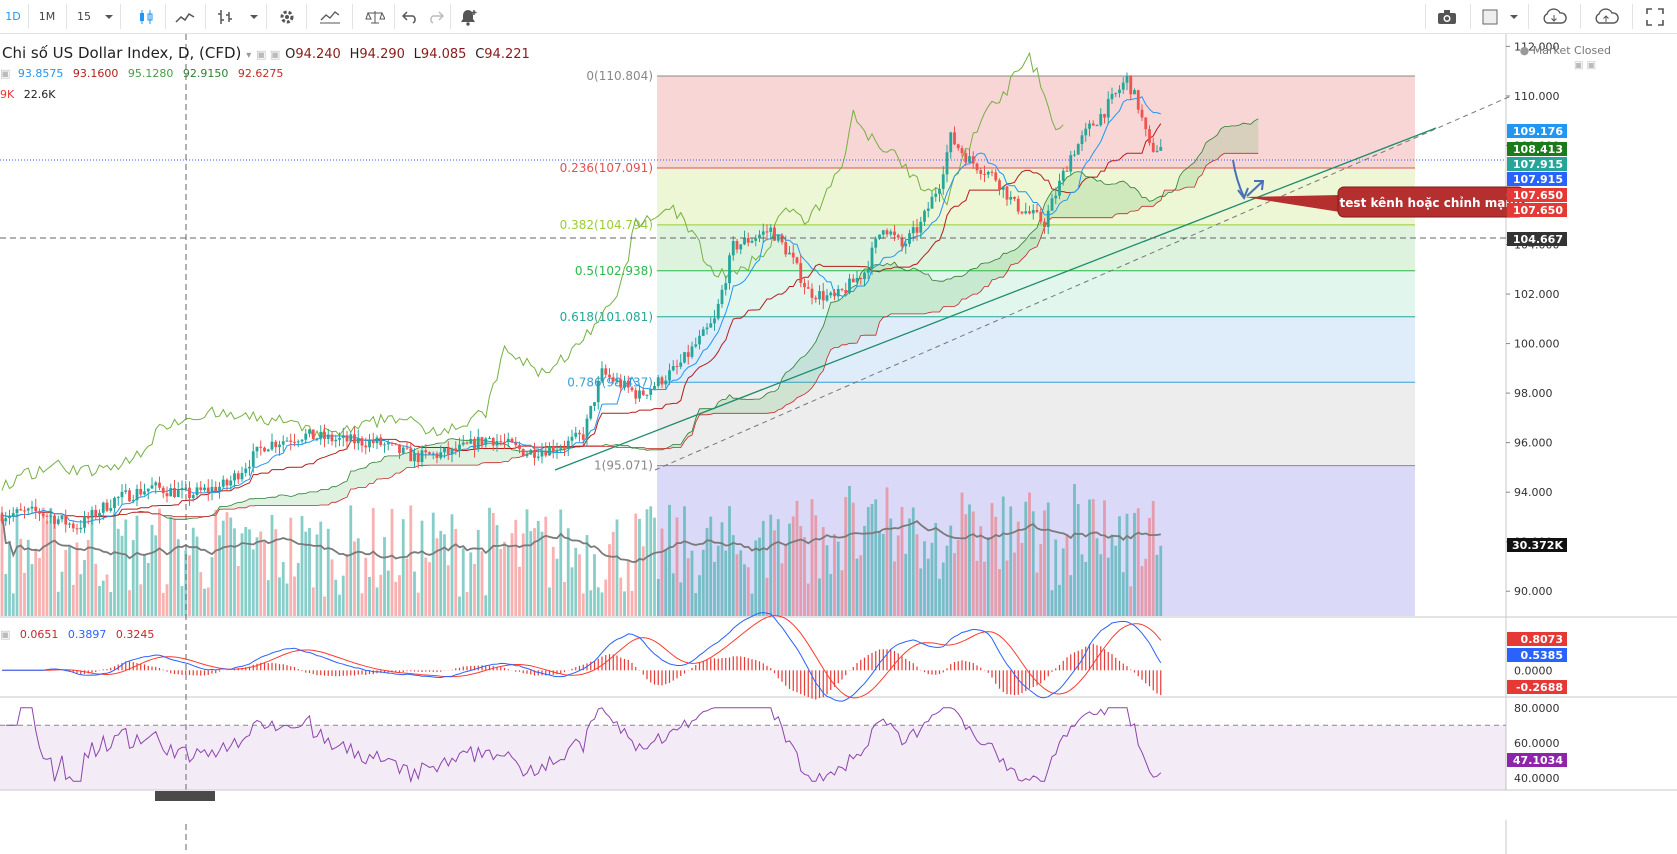 The width and height of the screenshot is (1677, 854). I want to click on fullscreen-button, so click(1655, 16).